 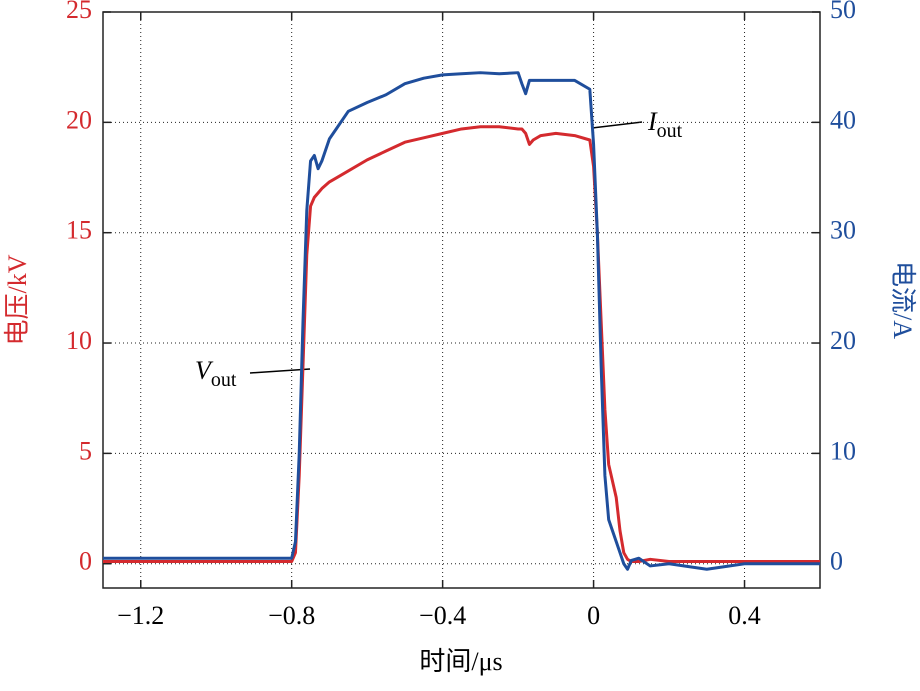 I want to click on y2-tick-label: 0, so click(x=836, y=561).